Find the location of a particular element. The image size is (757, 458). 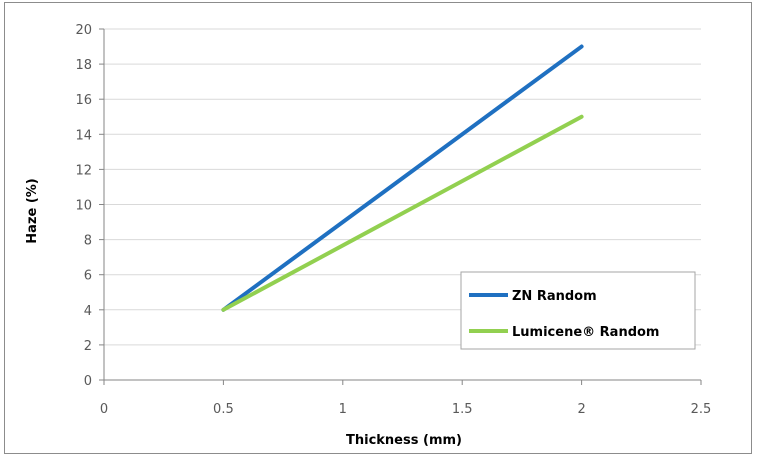

y-tick-labels: 0 2 4 6 8 10 12 14 16 18 20 is located at coordinates (83, 206).